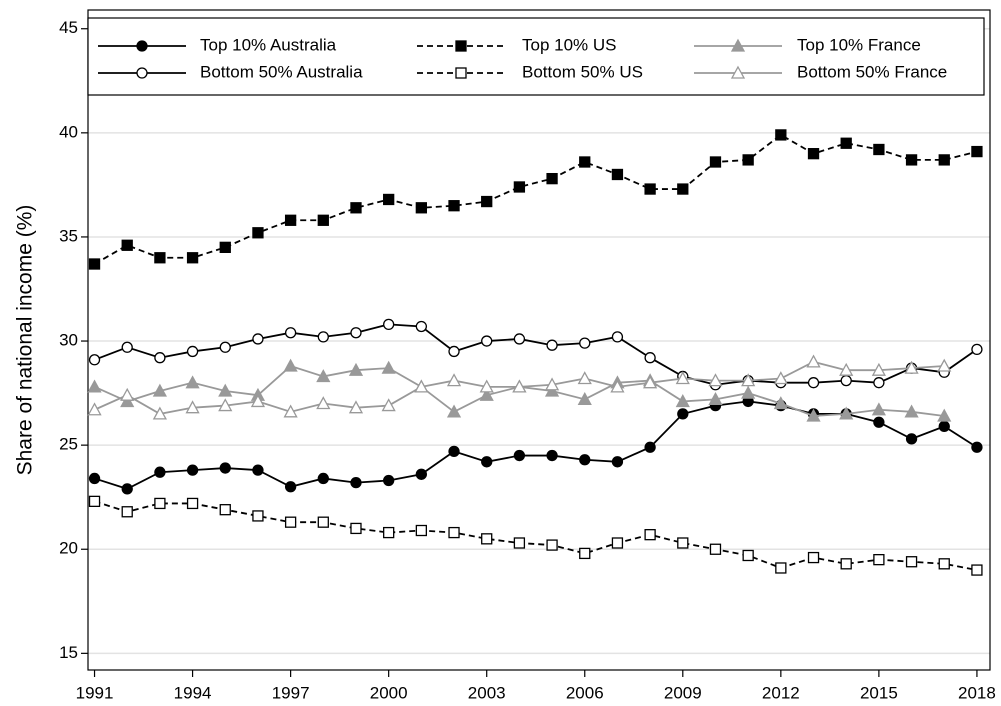  Describe the element at coordinates (25, 340) in the screenshot. I see `y-axis-label: Share of national income (%)` at that location.